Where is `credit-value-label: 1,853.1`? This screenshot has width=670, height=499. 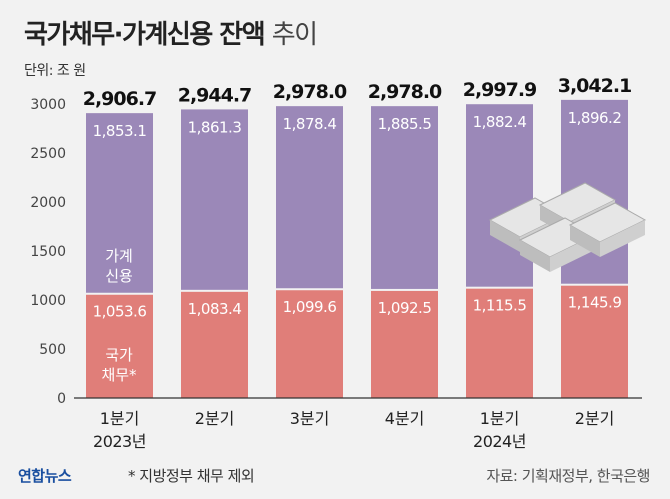 credit-value-label: 1,853.1 is located at coordinates (120, 131).